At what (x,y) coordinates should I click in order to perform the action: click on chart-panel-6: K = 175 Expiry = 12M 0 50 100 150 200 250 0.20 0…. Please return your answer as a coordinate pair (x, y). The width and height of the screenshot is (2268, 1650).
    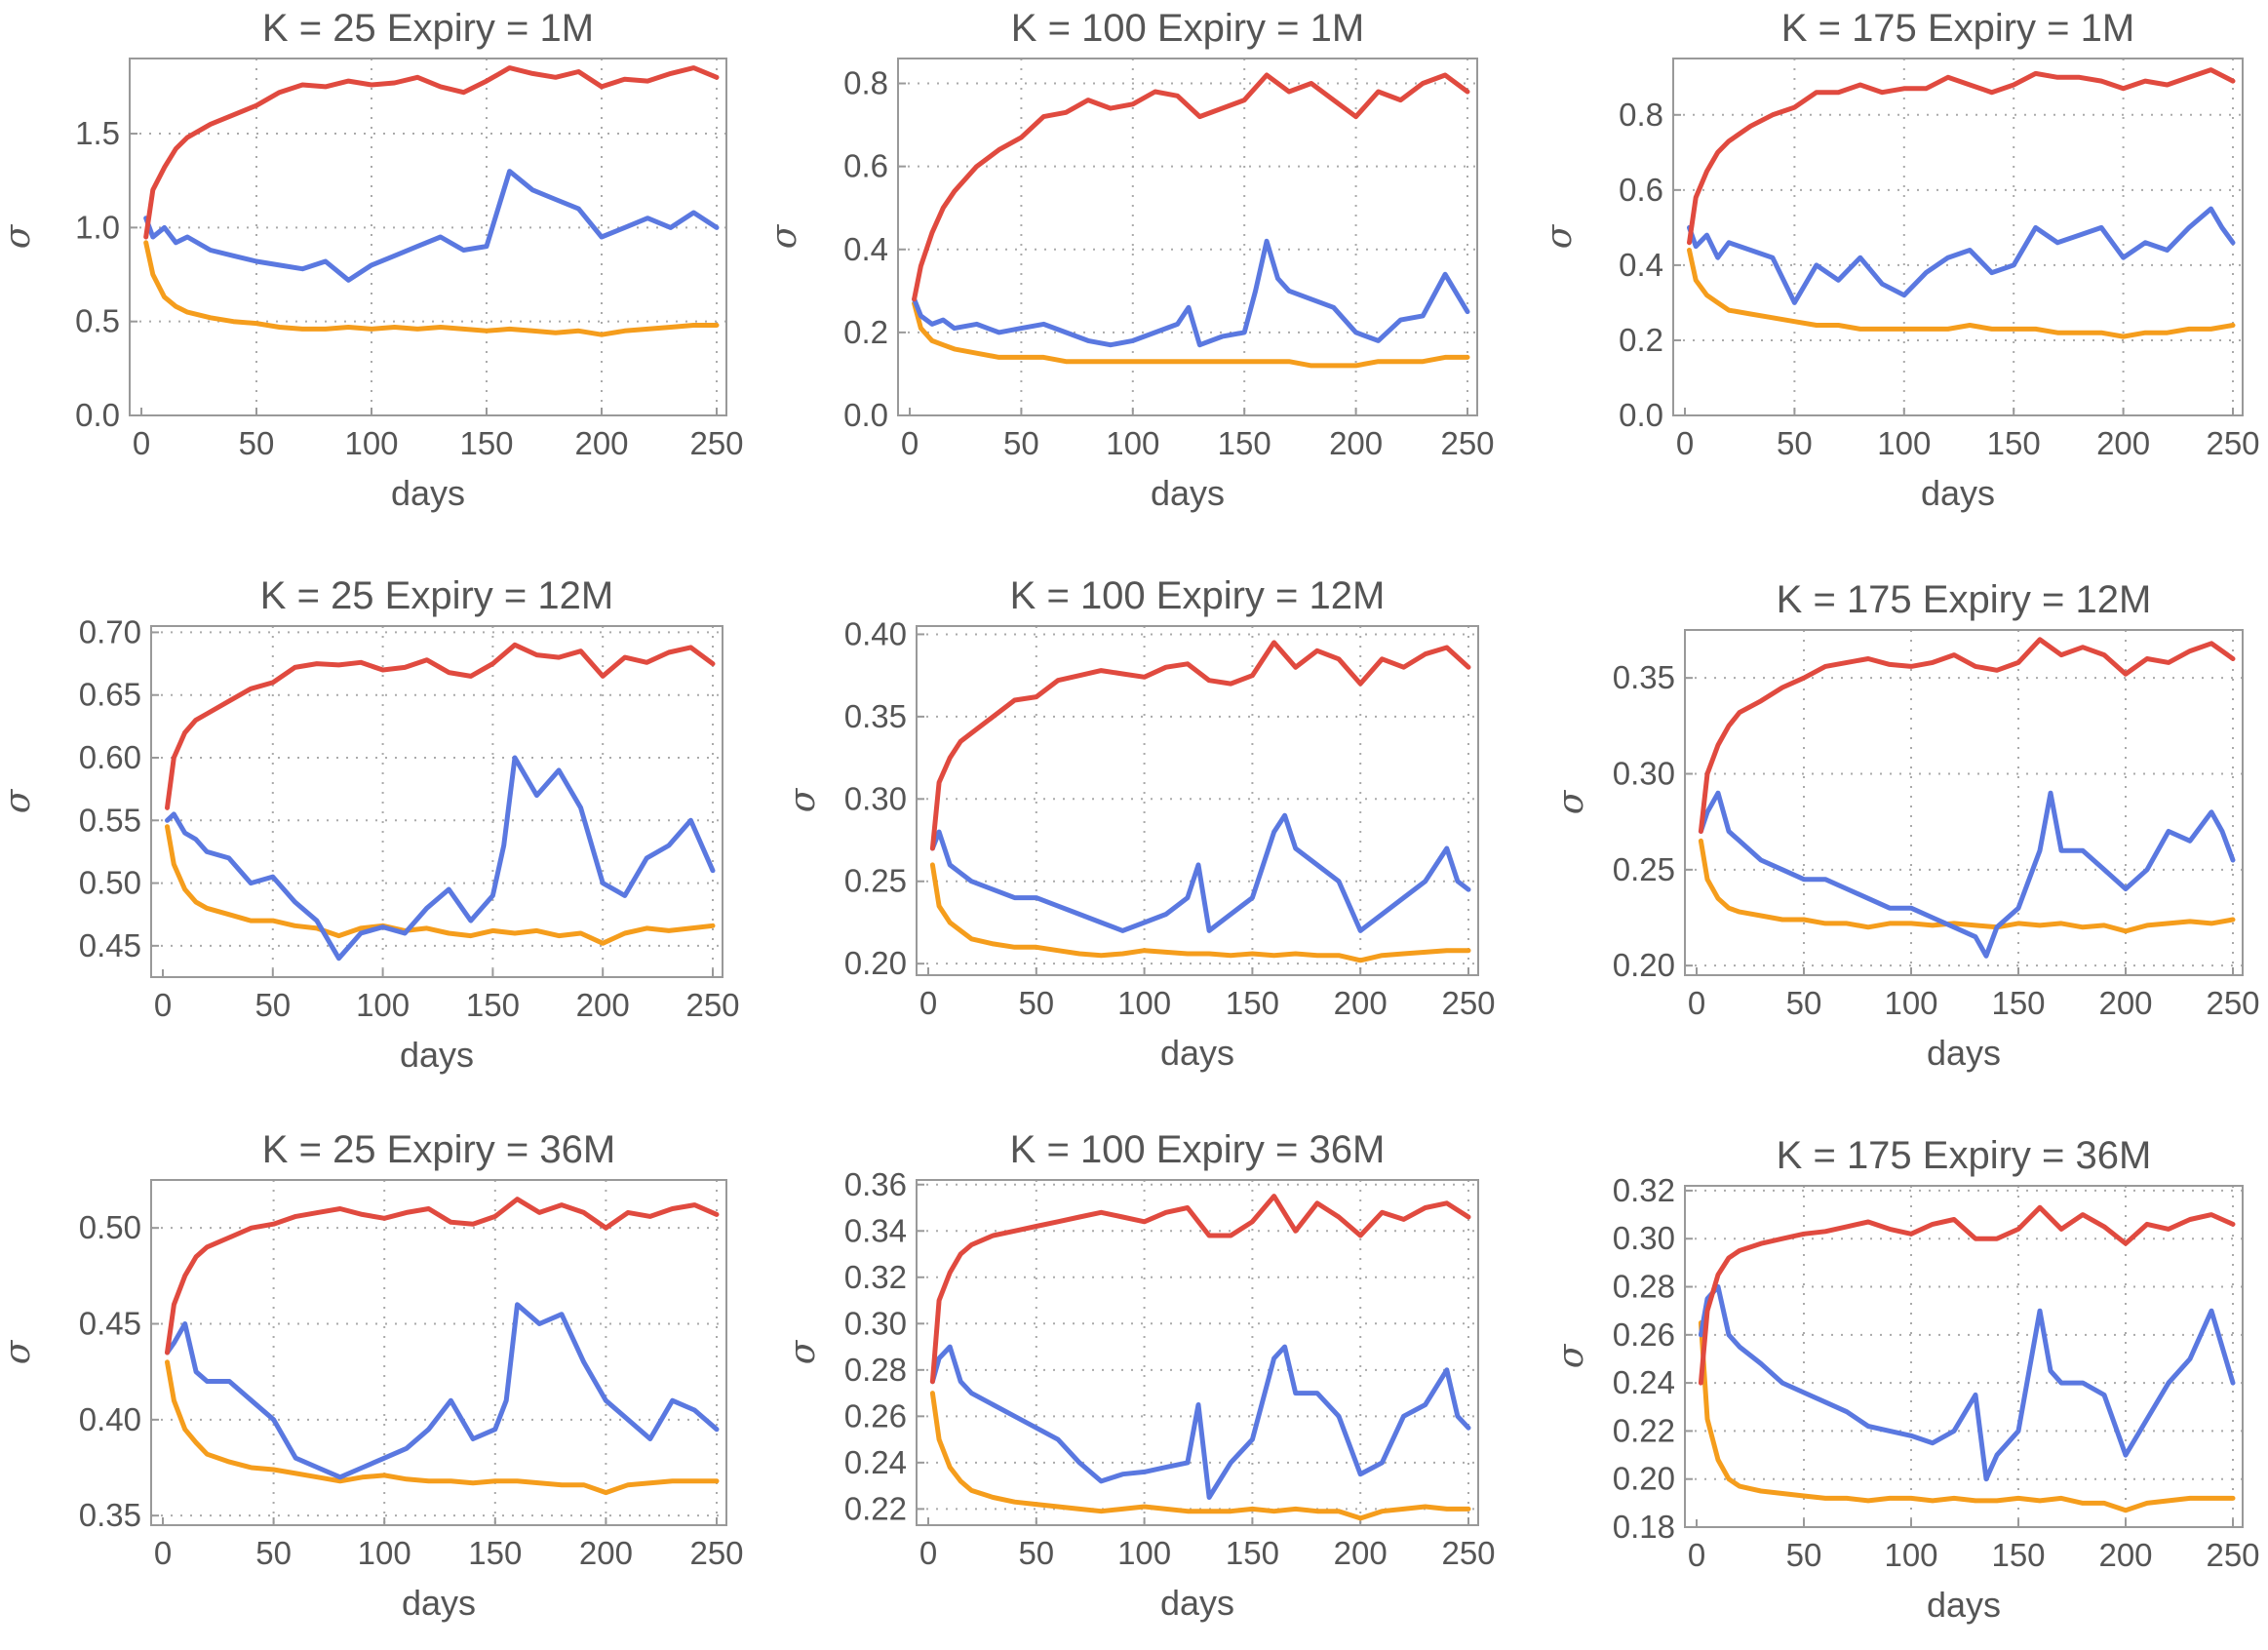
    Looking at the image, I should click on (1906, 825).